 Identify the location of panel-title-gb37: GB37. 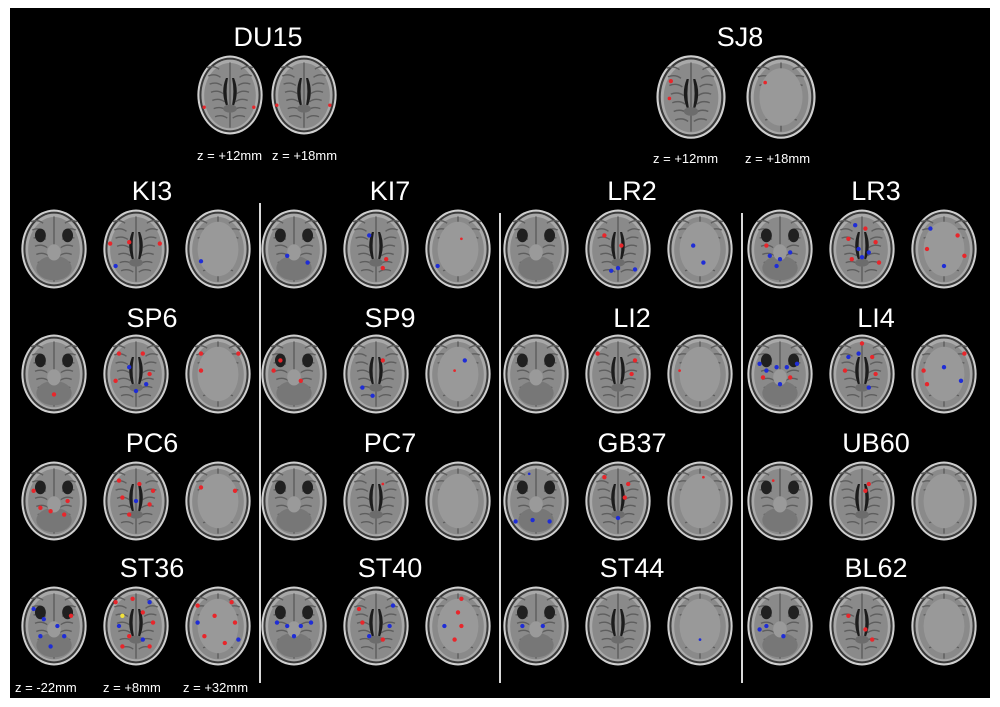
(632, 443).